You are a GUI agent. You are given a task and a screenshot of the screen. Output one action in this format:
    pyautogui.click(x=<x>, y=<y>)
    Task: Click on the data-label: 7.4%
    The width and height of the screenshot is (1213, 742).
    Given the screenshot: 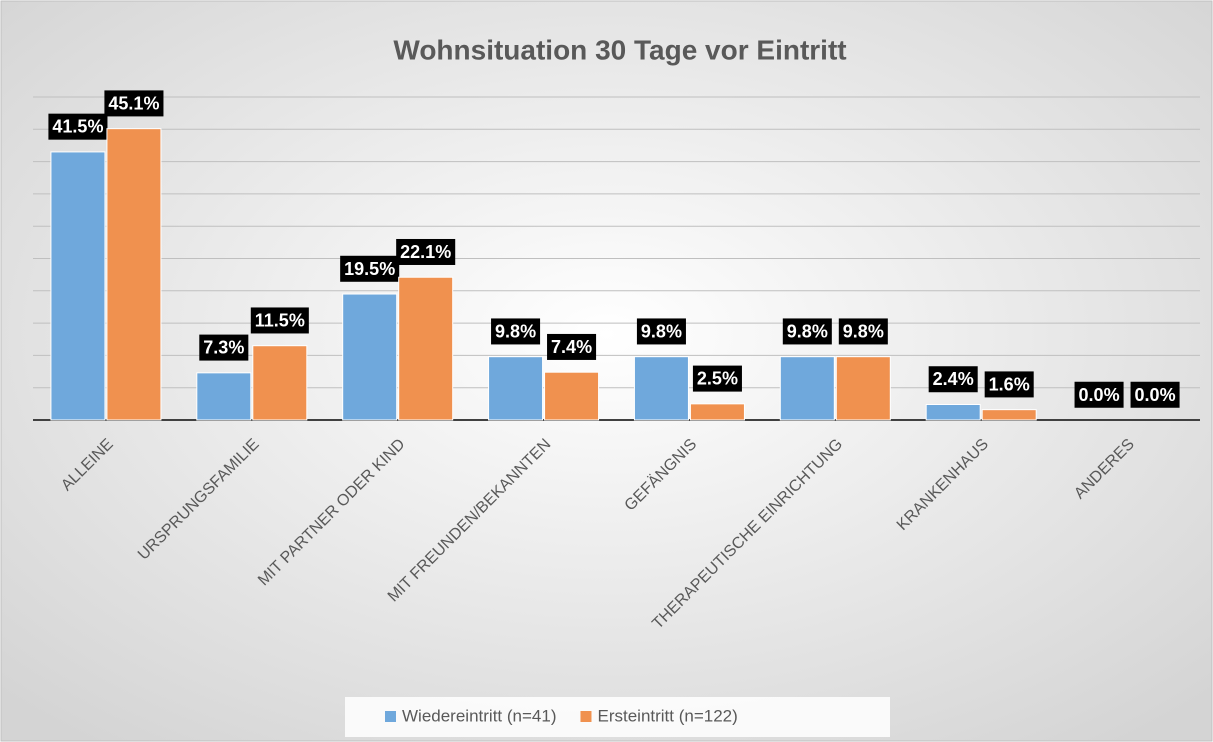 What is the action you would take?
    pyautogui.click(x=571, y=347)
    